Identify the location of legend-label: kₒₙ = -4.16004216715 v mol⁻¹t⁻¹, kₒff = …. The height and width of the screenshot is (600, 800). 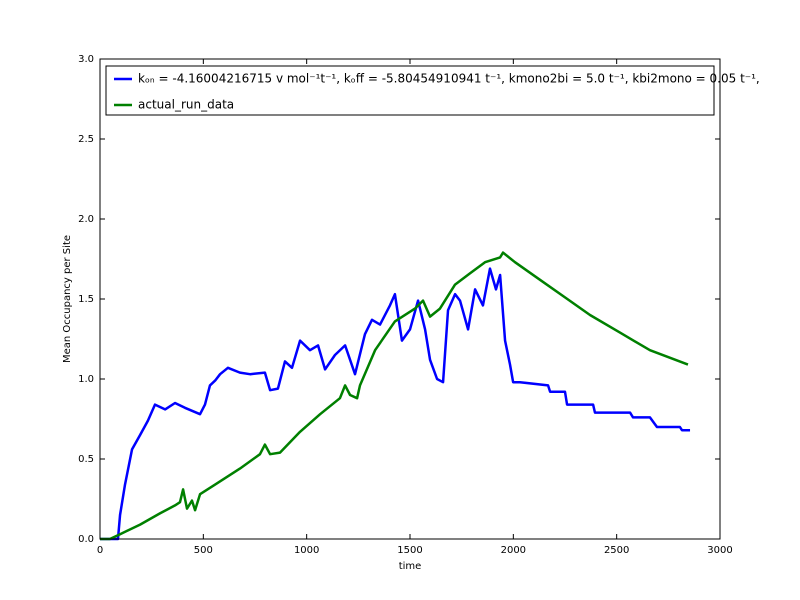
(449, 79).